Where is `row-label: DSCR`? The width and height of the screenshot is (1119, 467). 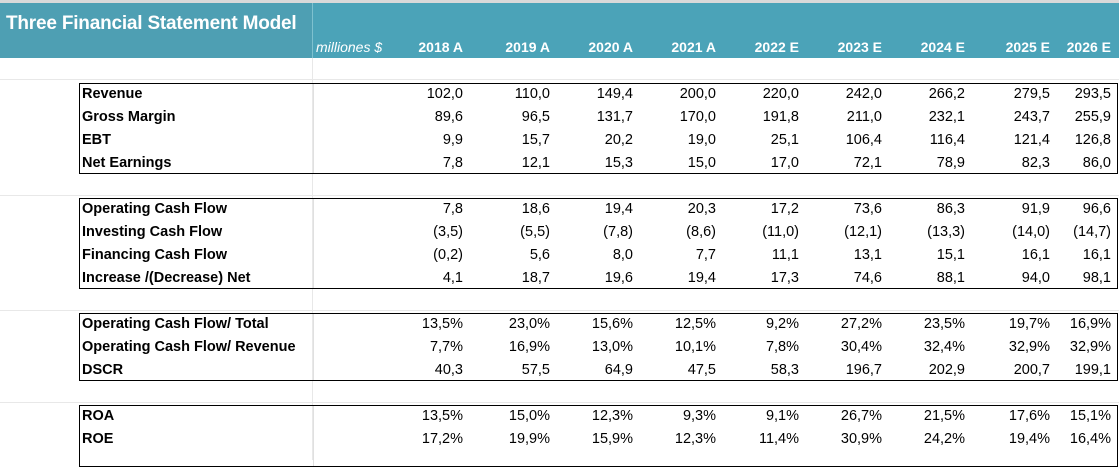 row-label: DSCR is located at coordinates (103, 370).